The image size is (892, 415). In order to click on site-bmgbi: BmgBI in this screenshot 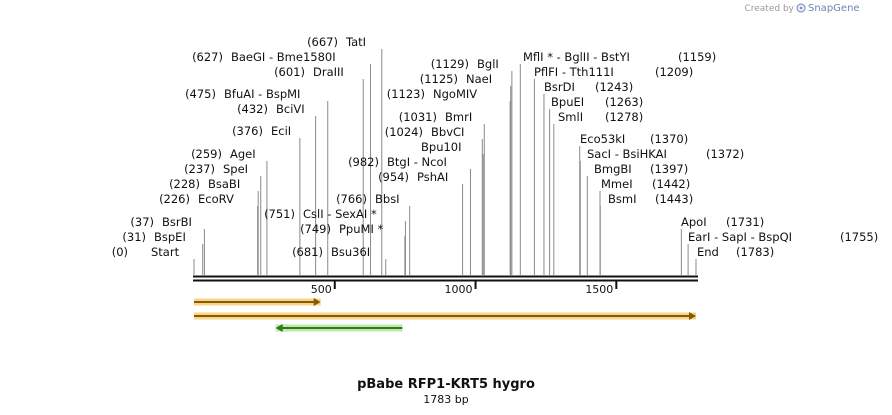, I will do `click(613, 169)`.